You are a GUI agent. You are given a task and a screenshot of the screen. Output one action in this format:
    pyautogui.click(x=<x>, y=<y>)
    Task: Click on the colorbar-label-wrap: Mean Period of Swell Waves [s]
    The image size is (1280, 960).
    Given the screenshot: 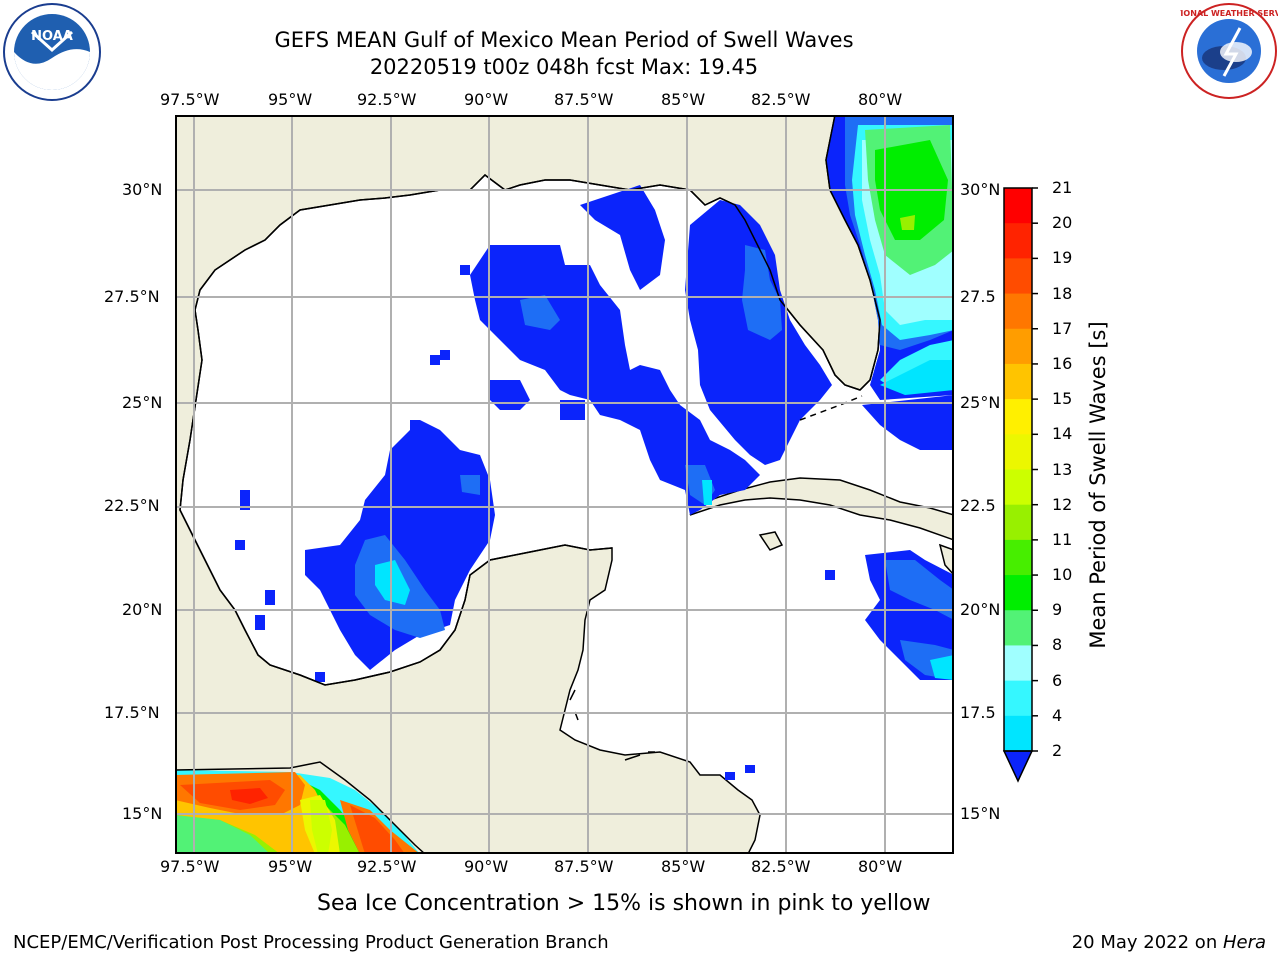 What is the action you would take?
    pyautogui.click(x=1098, y=484)
    